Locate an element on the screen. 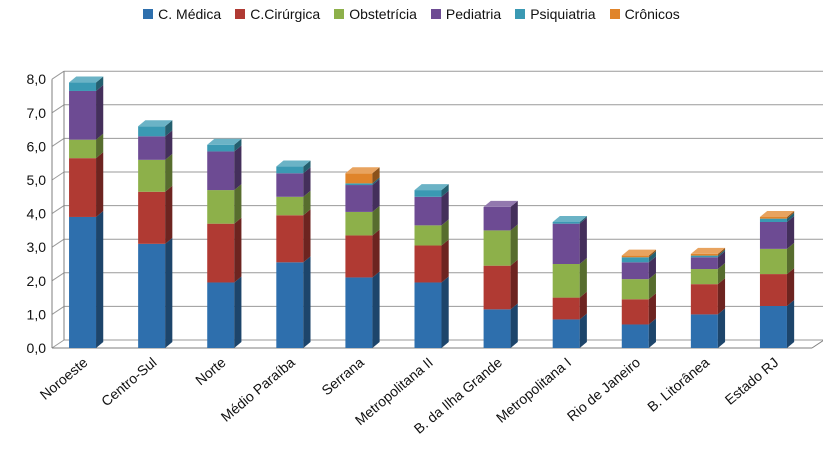 The image size is (823, 461). y-tick-label: 8,0 is located at coordinates (37, 79).